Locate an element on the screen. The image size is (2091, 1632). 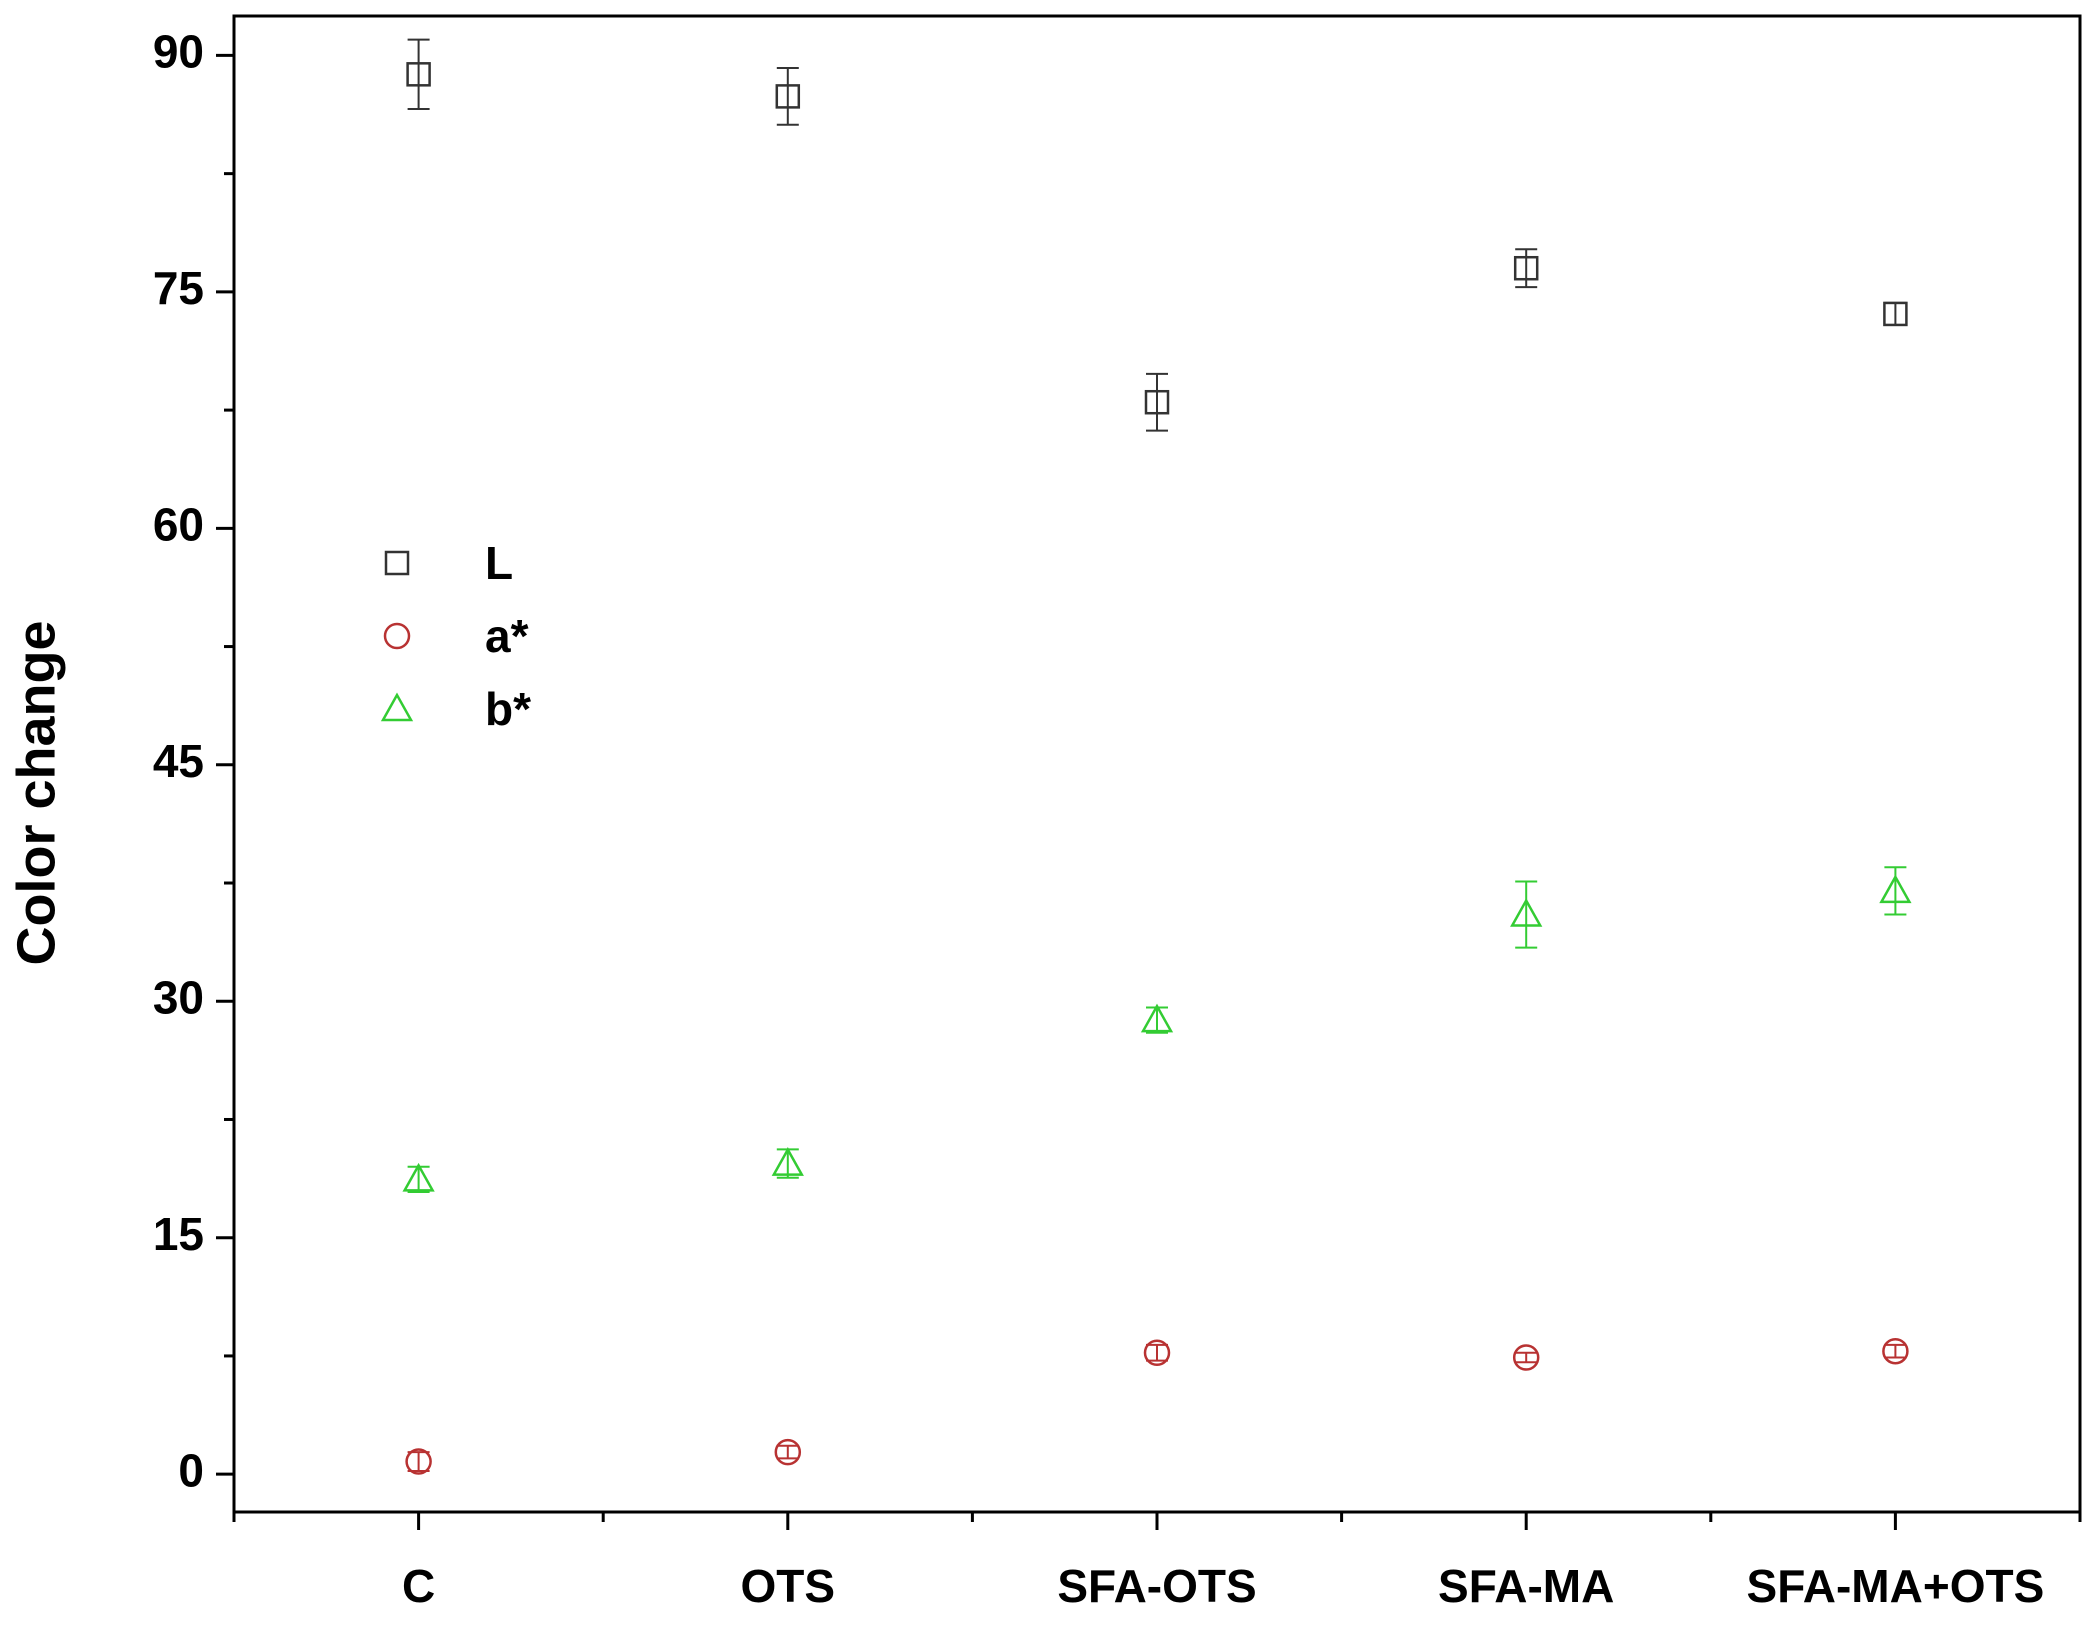
legend-label: L is located at coordinates (499, 563).